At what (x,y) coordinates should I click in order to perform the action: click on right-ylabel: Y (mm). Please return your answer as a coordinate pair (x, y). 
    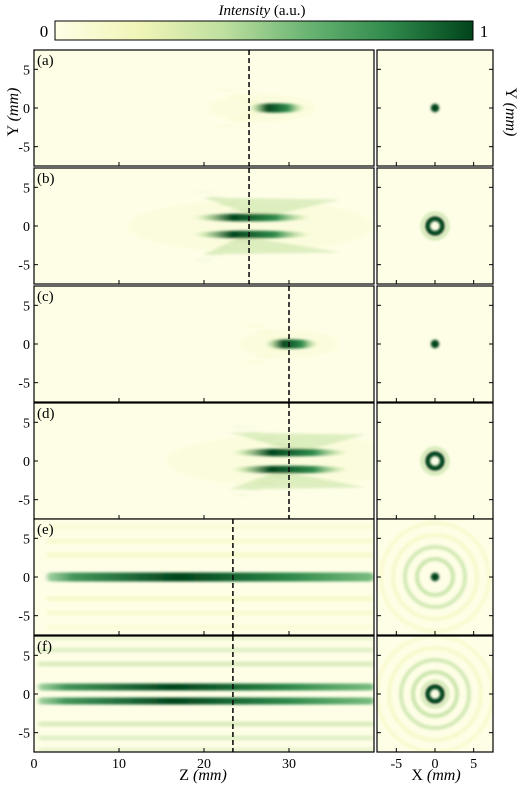
    Looking at the image, I should click on (510, 112).